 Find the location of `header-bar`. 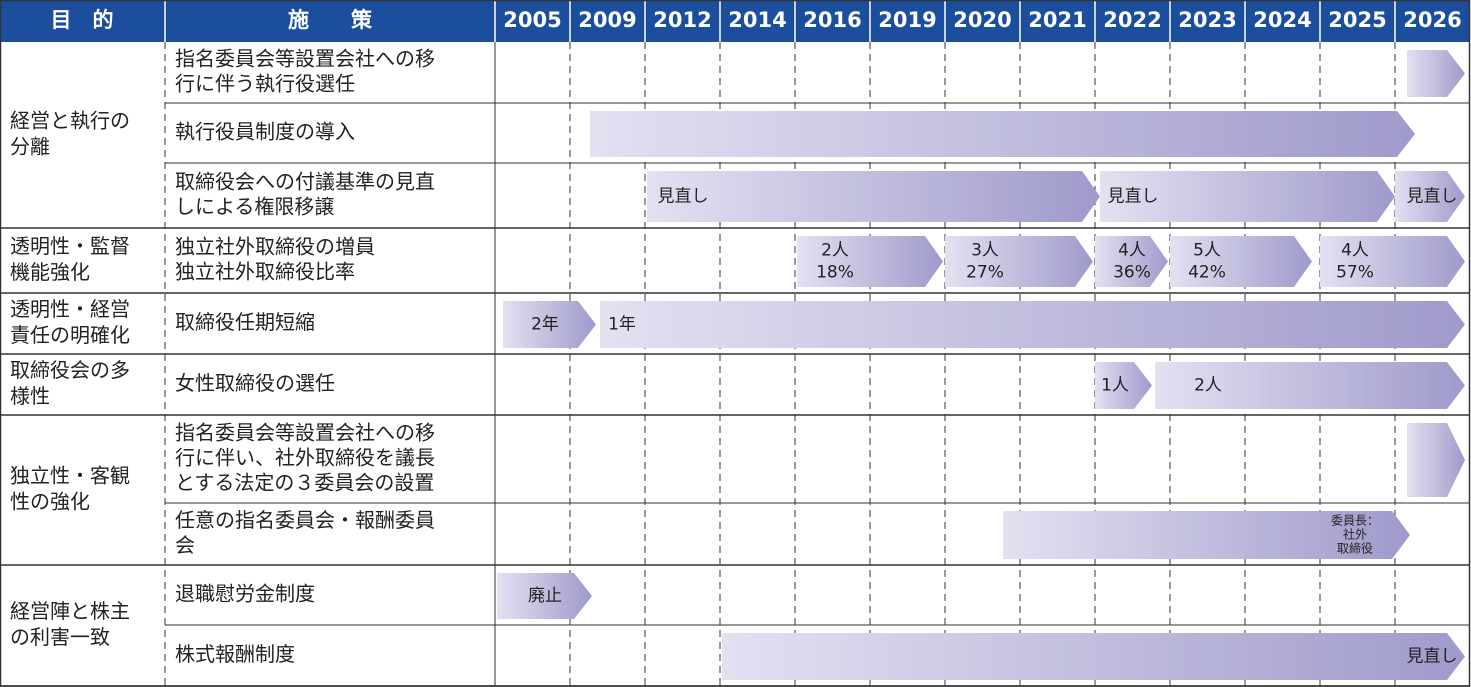

header-bar is located at coordinates (735, 21).